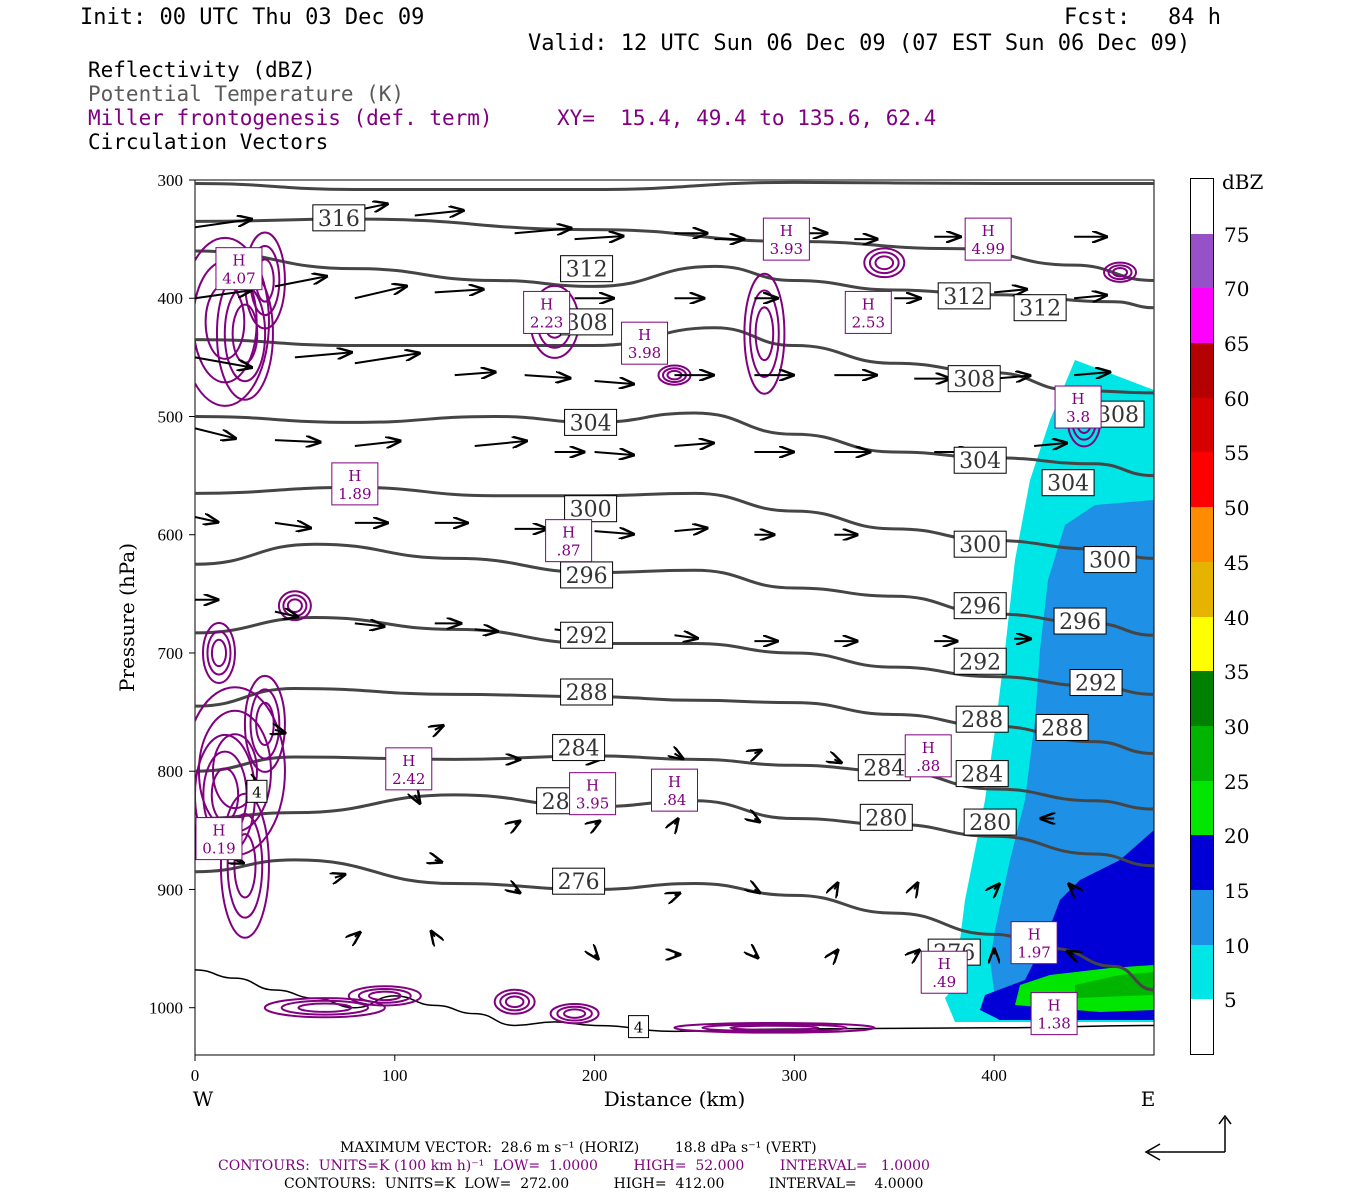 The image size is (1350, 1200). I want to click on theta-label-28: 276, so click(579, 881).